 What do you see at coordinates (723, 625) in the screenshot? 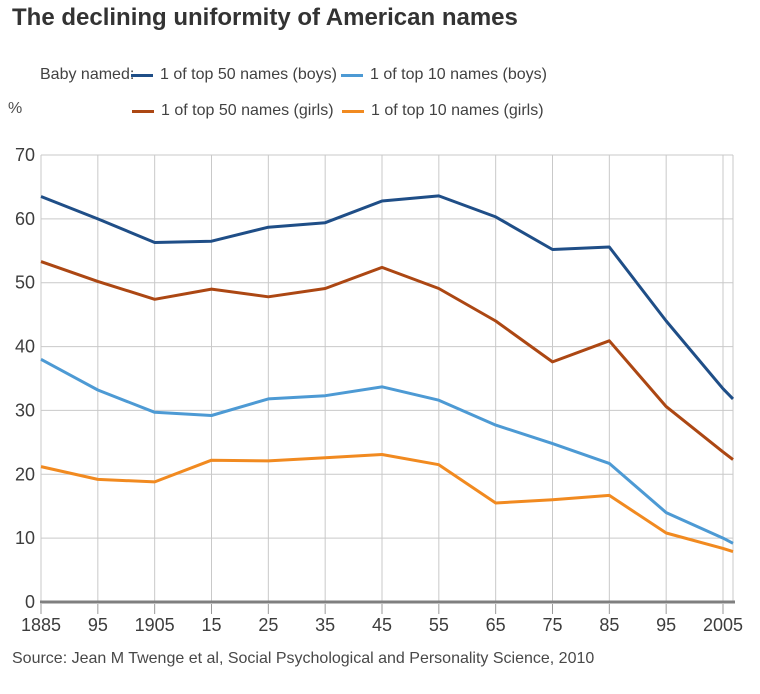
I see `x-axis-tick-label: 2005` at bounding box center [723, 625].